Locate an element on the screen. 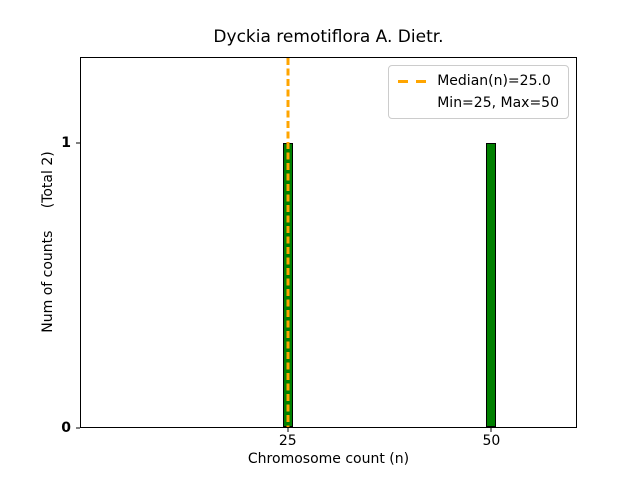  legend-empty-marker is located at coordinates (412, 103).